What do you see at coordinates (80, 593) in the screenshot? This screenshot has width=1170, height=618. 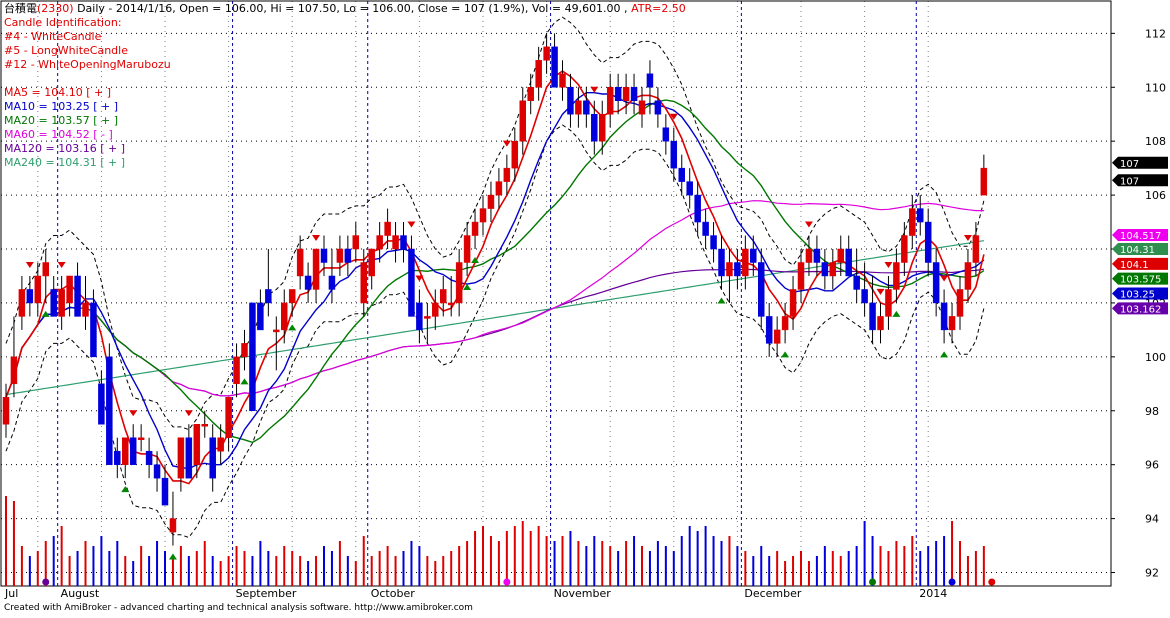 I see `x-tick-label: August` at bounding box center [80, 593].